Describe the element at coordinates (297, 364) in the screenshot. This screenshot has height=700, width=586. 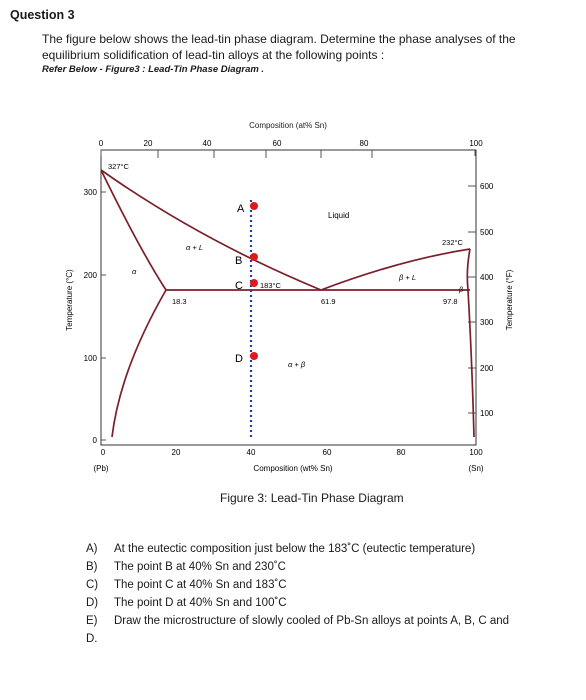
I see `alpha-beta-label: α + β` at that location.